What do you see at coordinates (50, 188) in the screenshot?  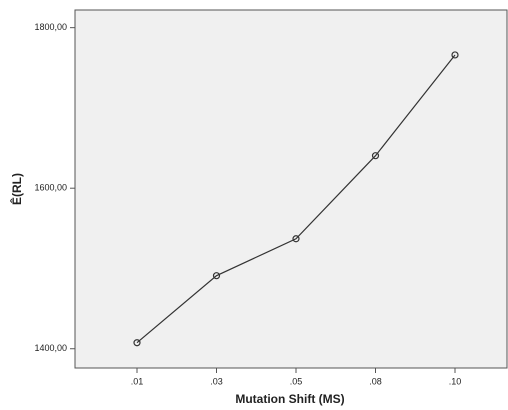 I see `y-tick-label: 1600,00` at bounding box center [50, 188].